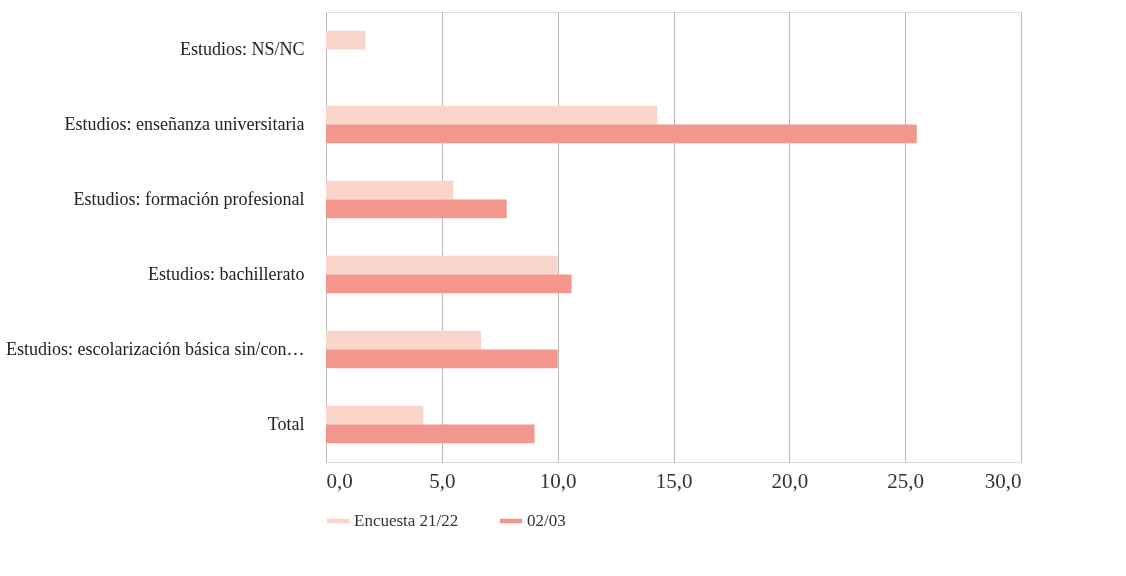 This screenshot has width=1126, height=576. Describe the element at coordinates (906, 480) in the screenshot. I see `x-tick-label: 25,0` at that location.